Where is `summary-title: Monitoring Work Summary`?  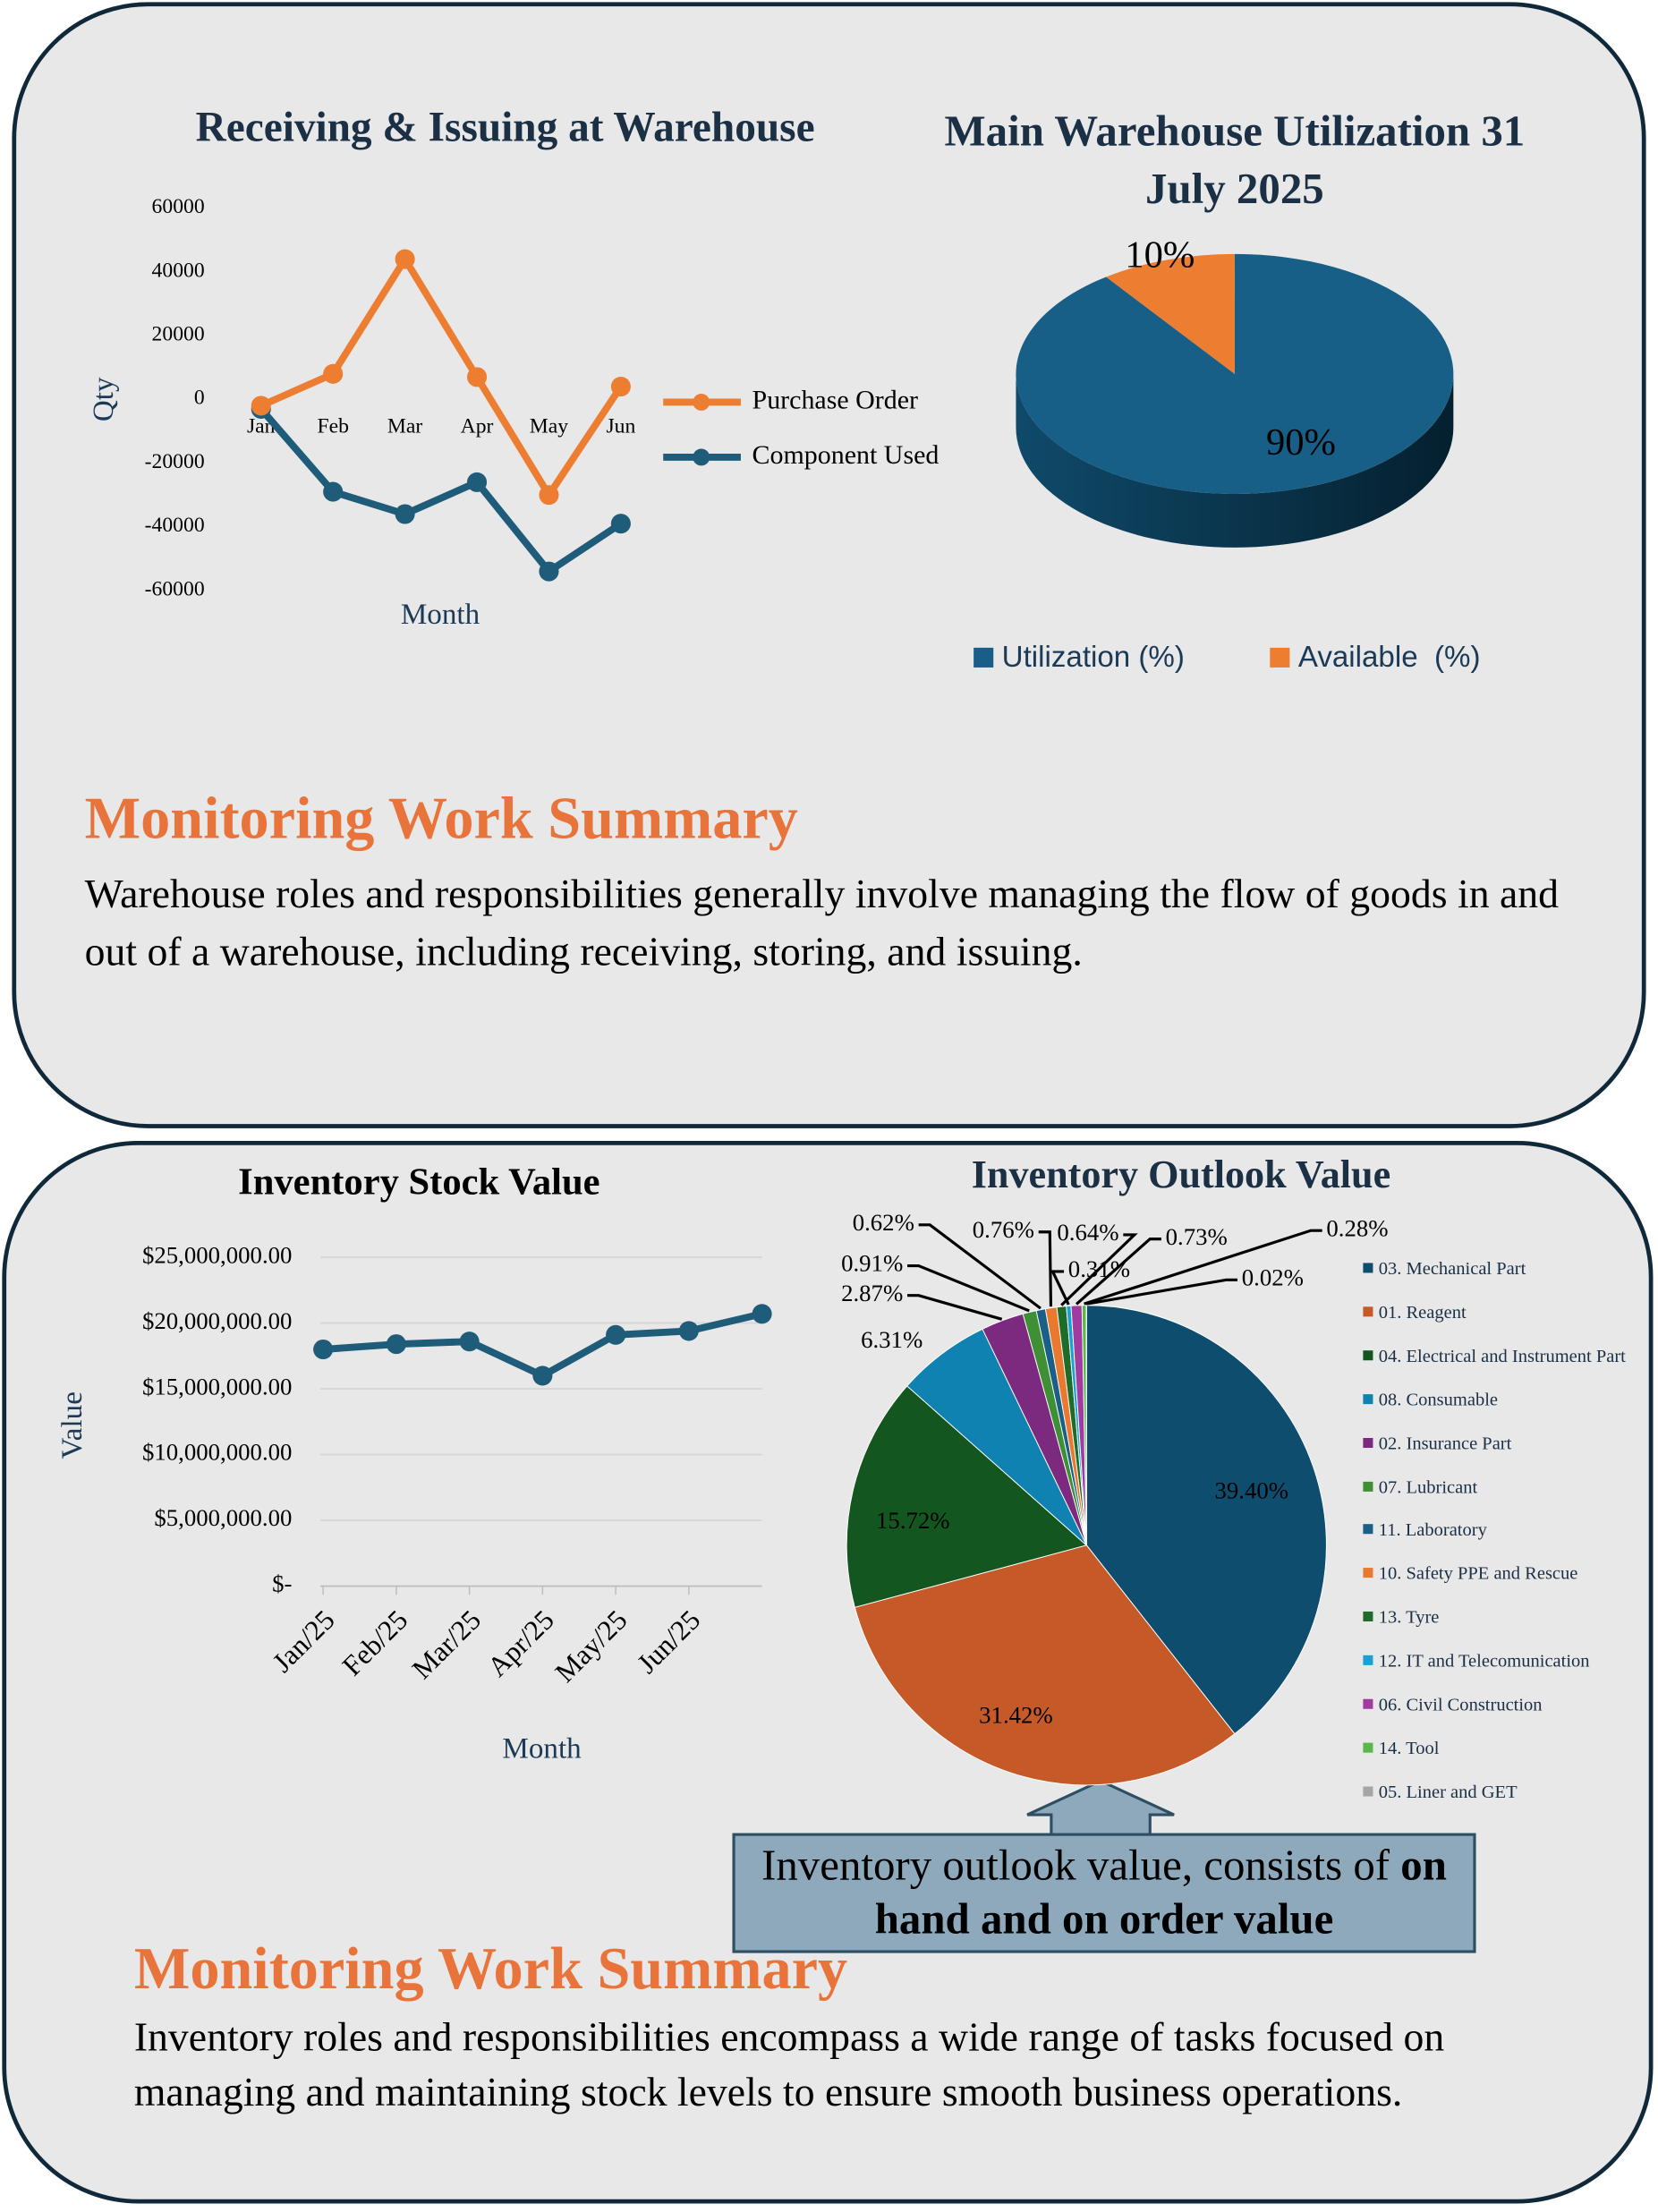
summary-title: Monitoring Work Summary is located at coordinates (441, 820).